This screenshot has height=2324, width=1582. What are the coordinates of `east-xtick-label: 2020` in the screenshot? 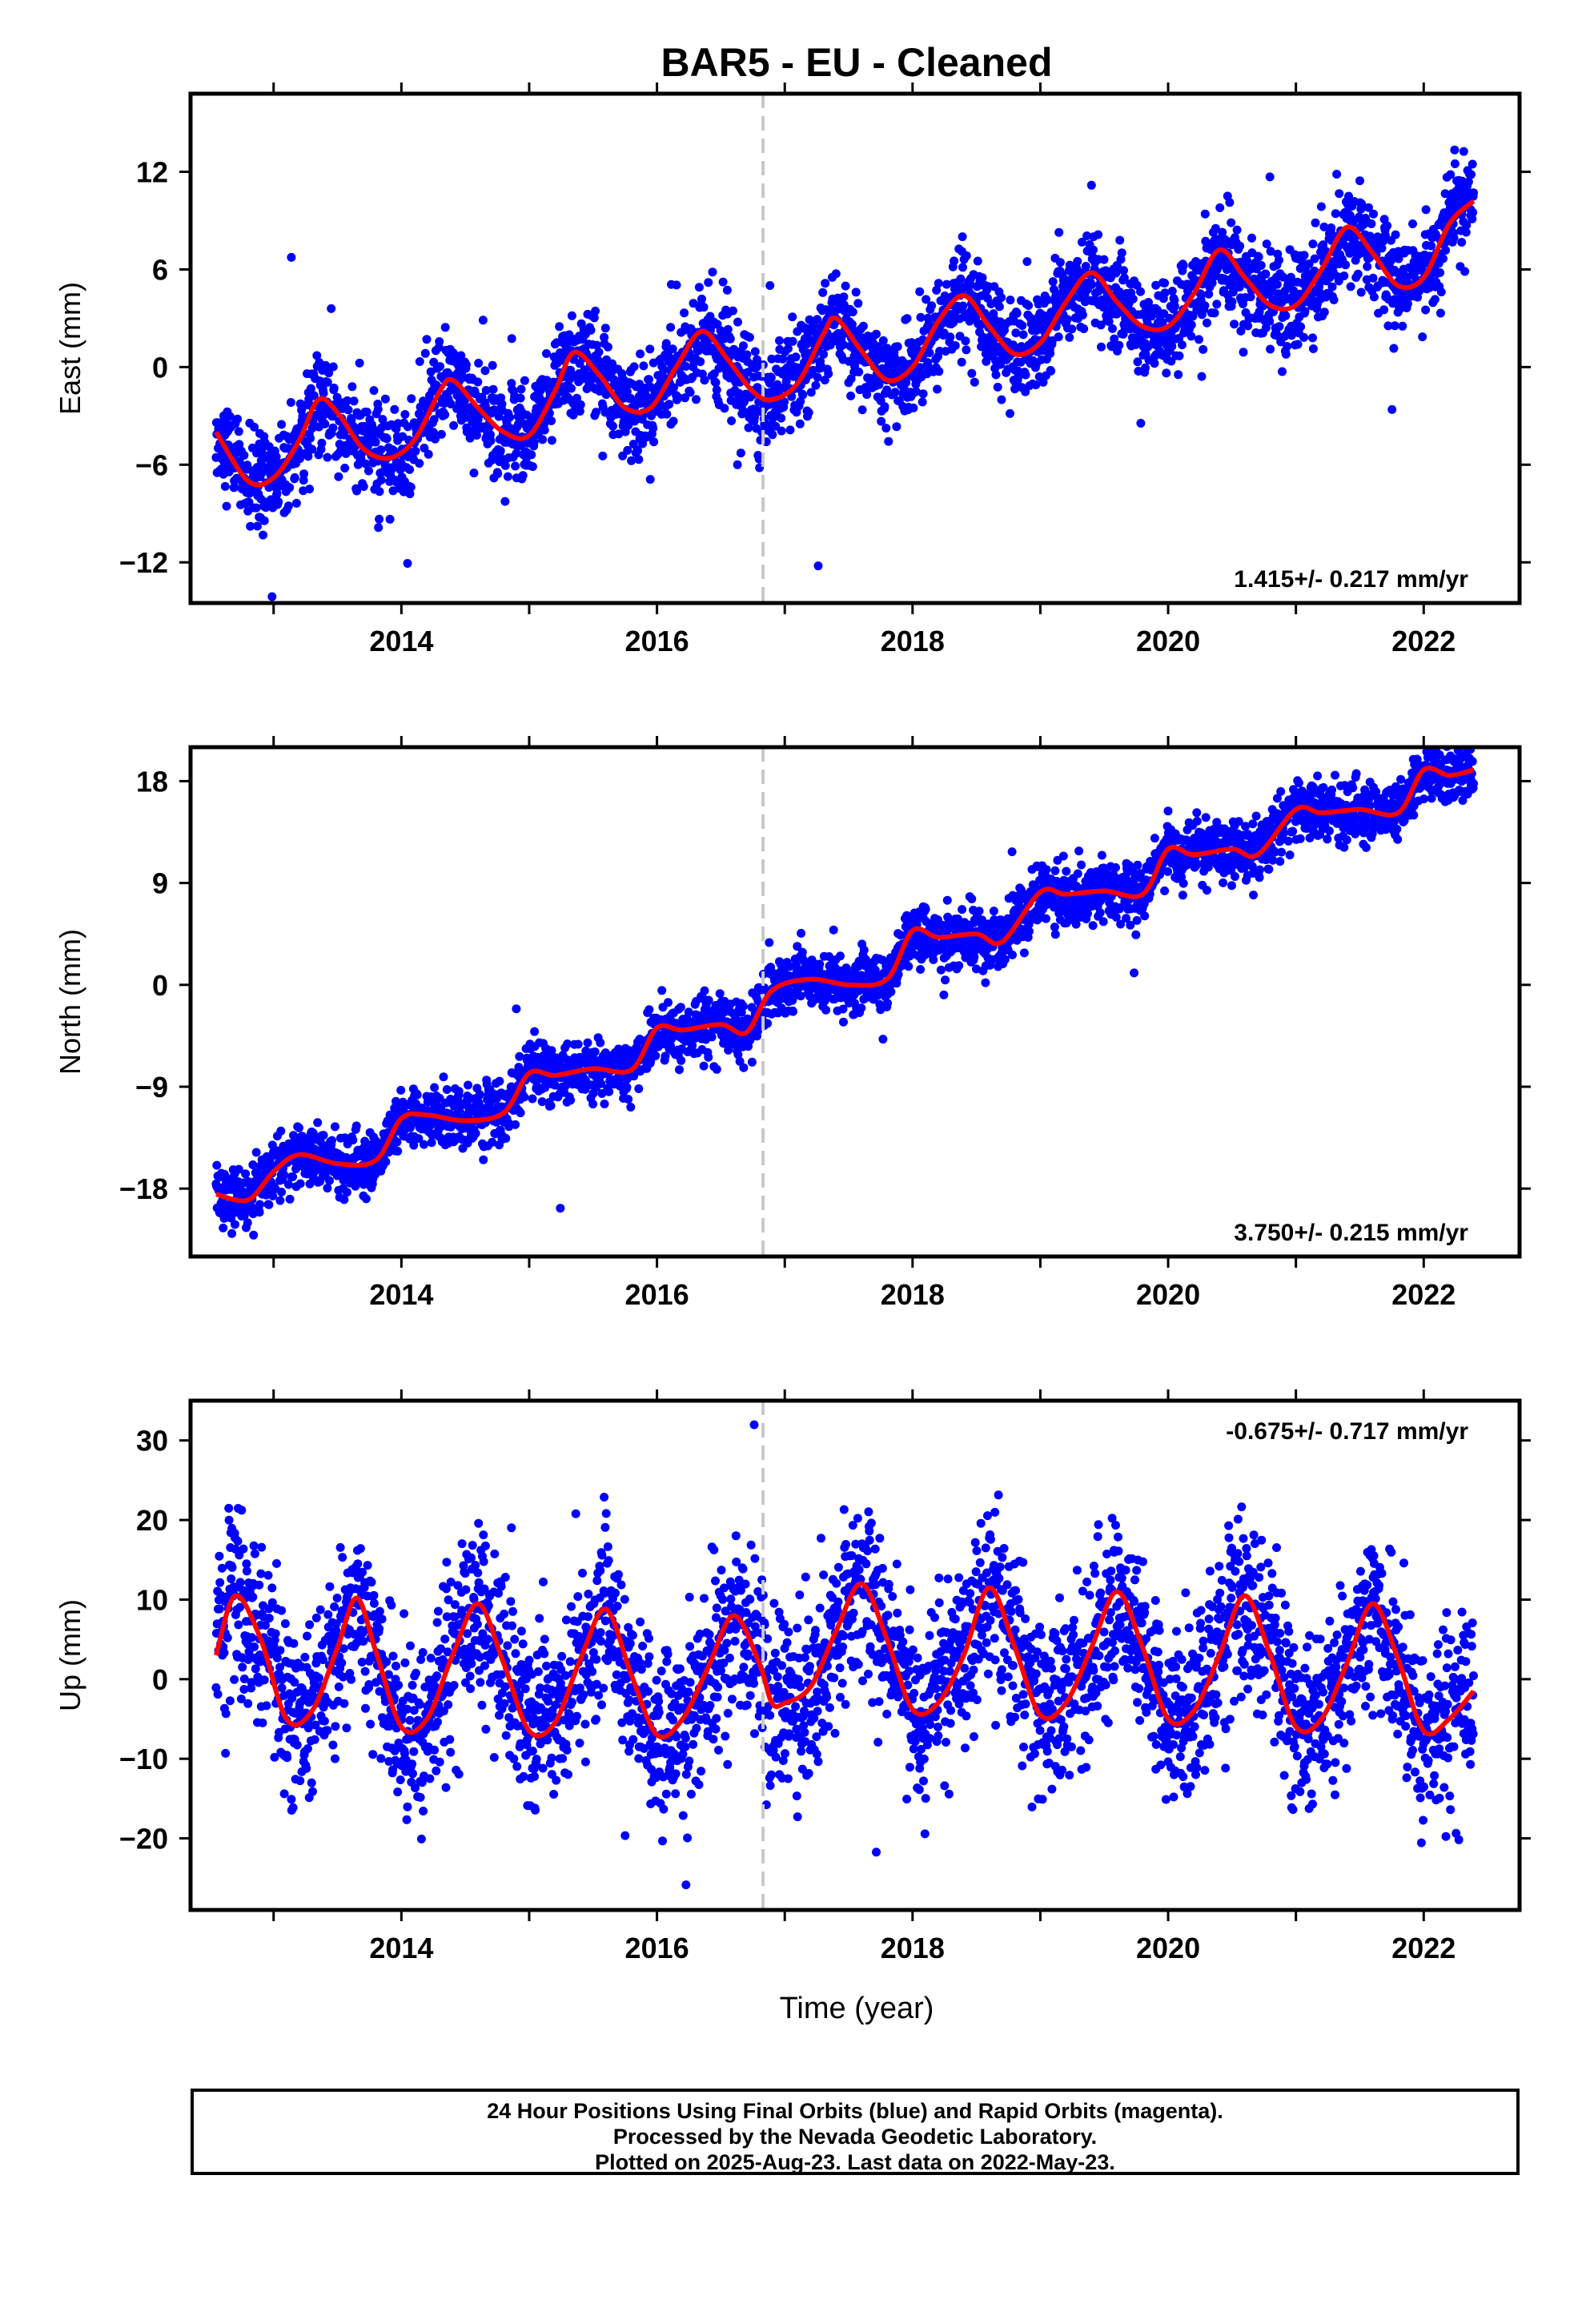 It's located at (1168, 641).